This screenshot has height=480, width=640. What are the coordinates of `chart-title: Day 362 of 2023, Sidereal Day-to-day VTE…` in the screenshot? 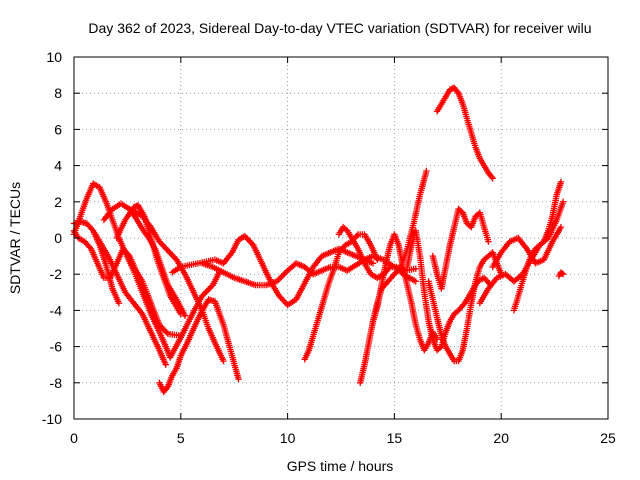 It's located at (339, 28).